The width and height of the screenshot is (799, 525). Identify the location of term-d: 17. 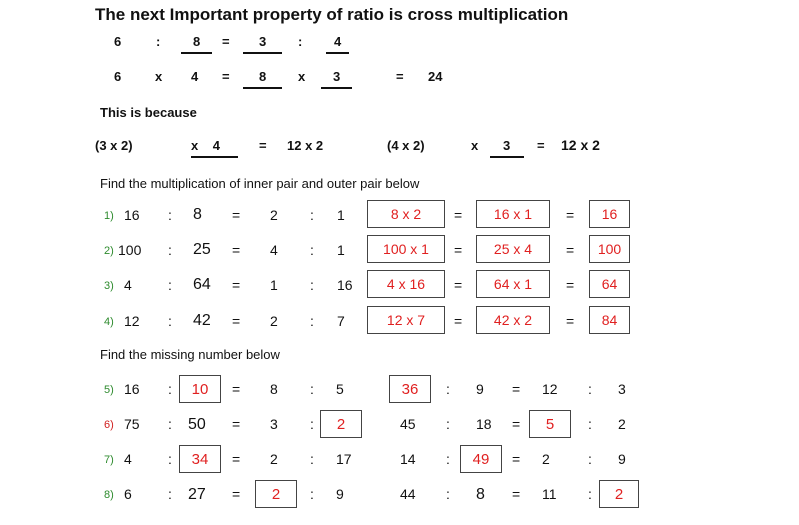
(344, 459).